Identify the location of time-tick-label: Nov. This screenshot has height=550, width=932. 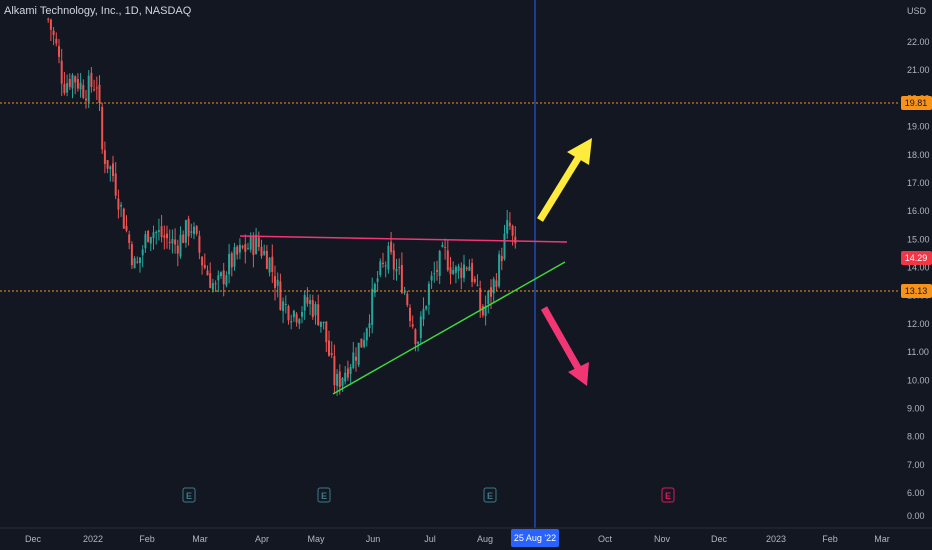
(662, 539).